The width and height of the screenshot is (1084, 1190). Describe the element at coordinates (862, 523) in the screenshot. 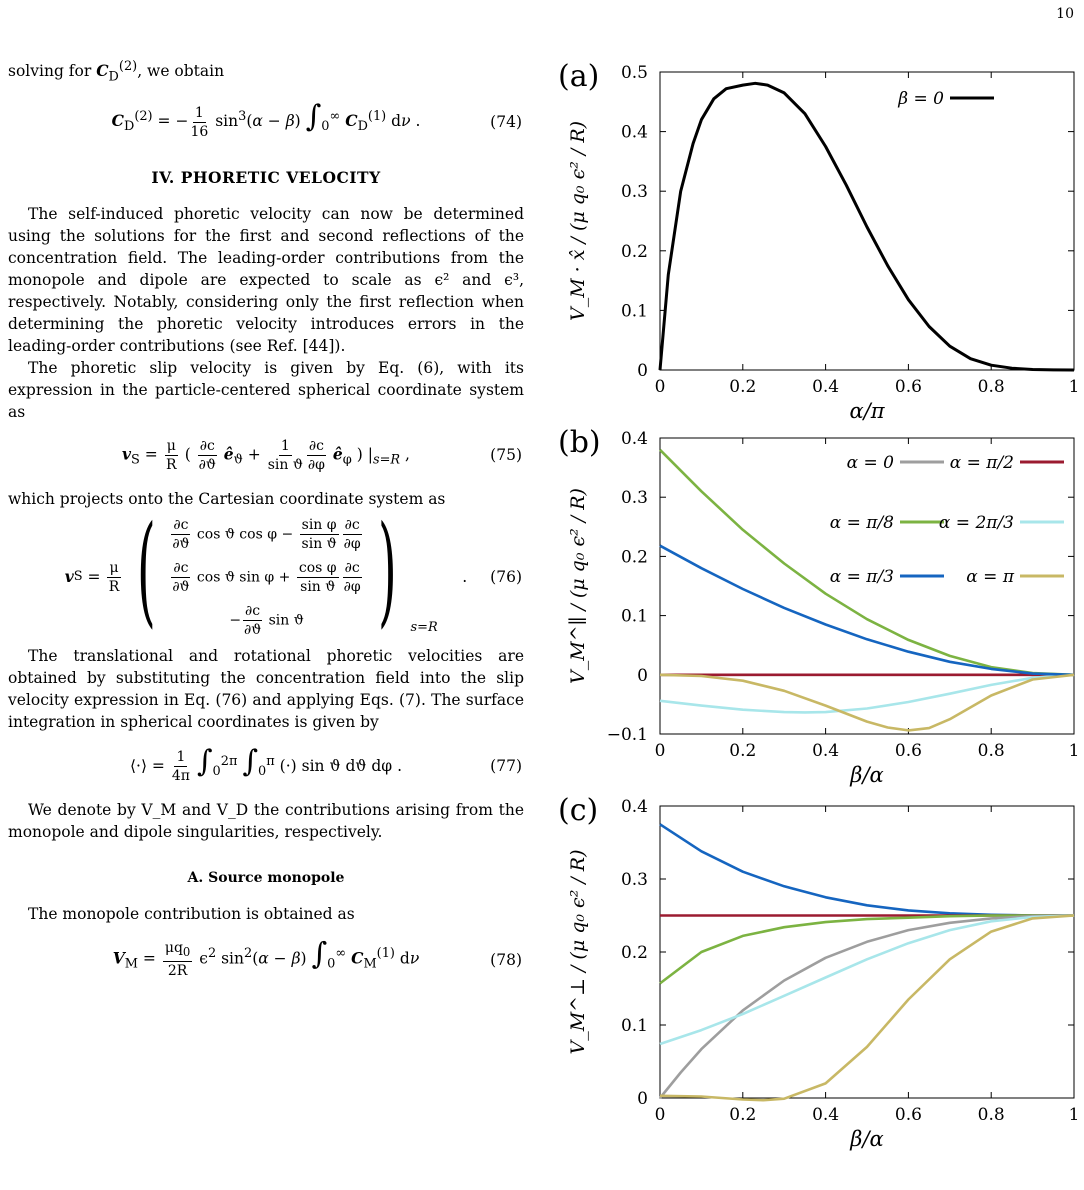

I see `legend-label: α = π/8` at that location.